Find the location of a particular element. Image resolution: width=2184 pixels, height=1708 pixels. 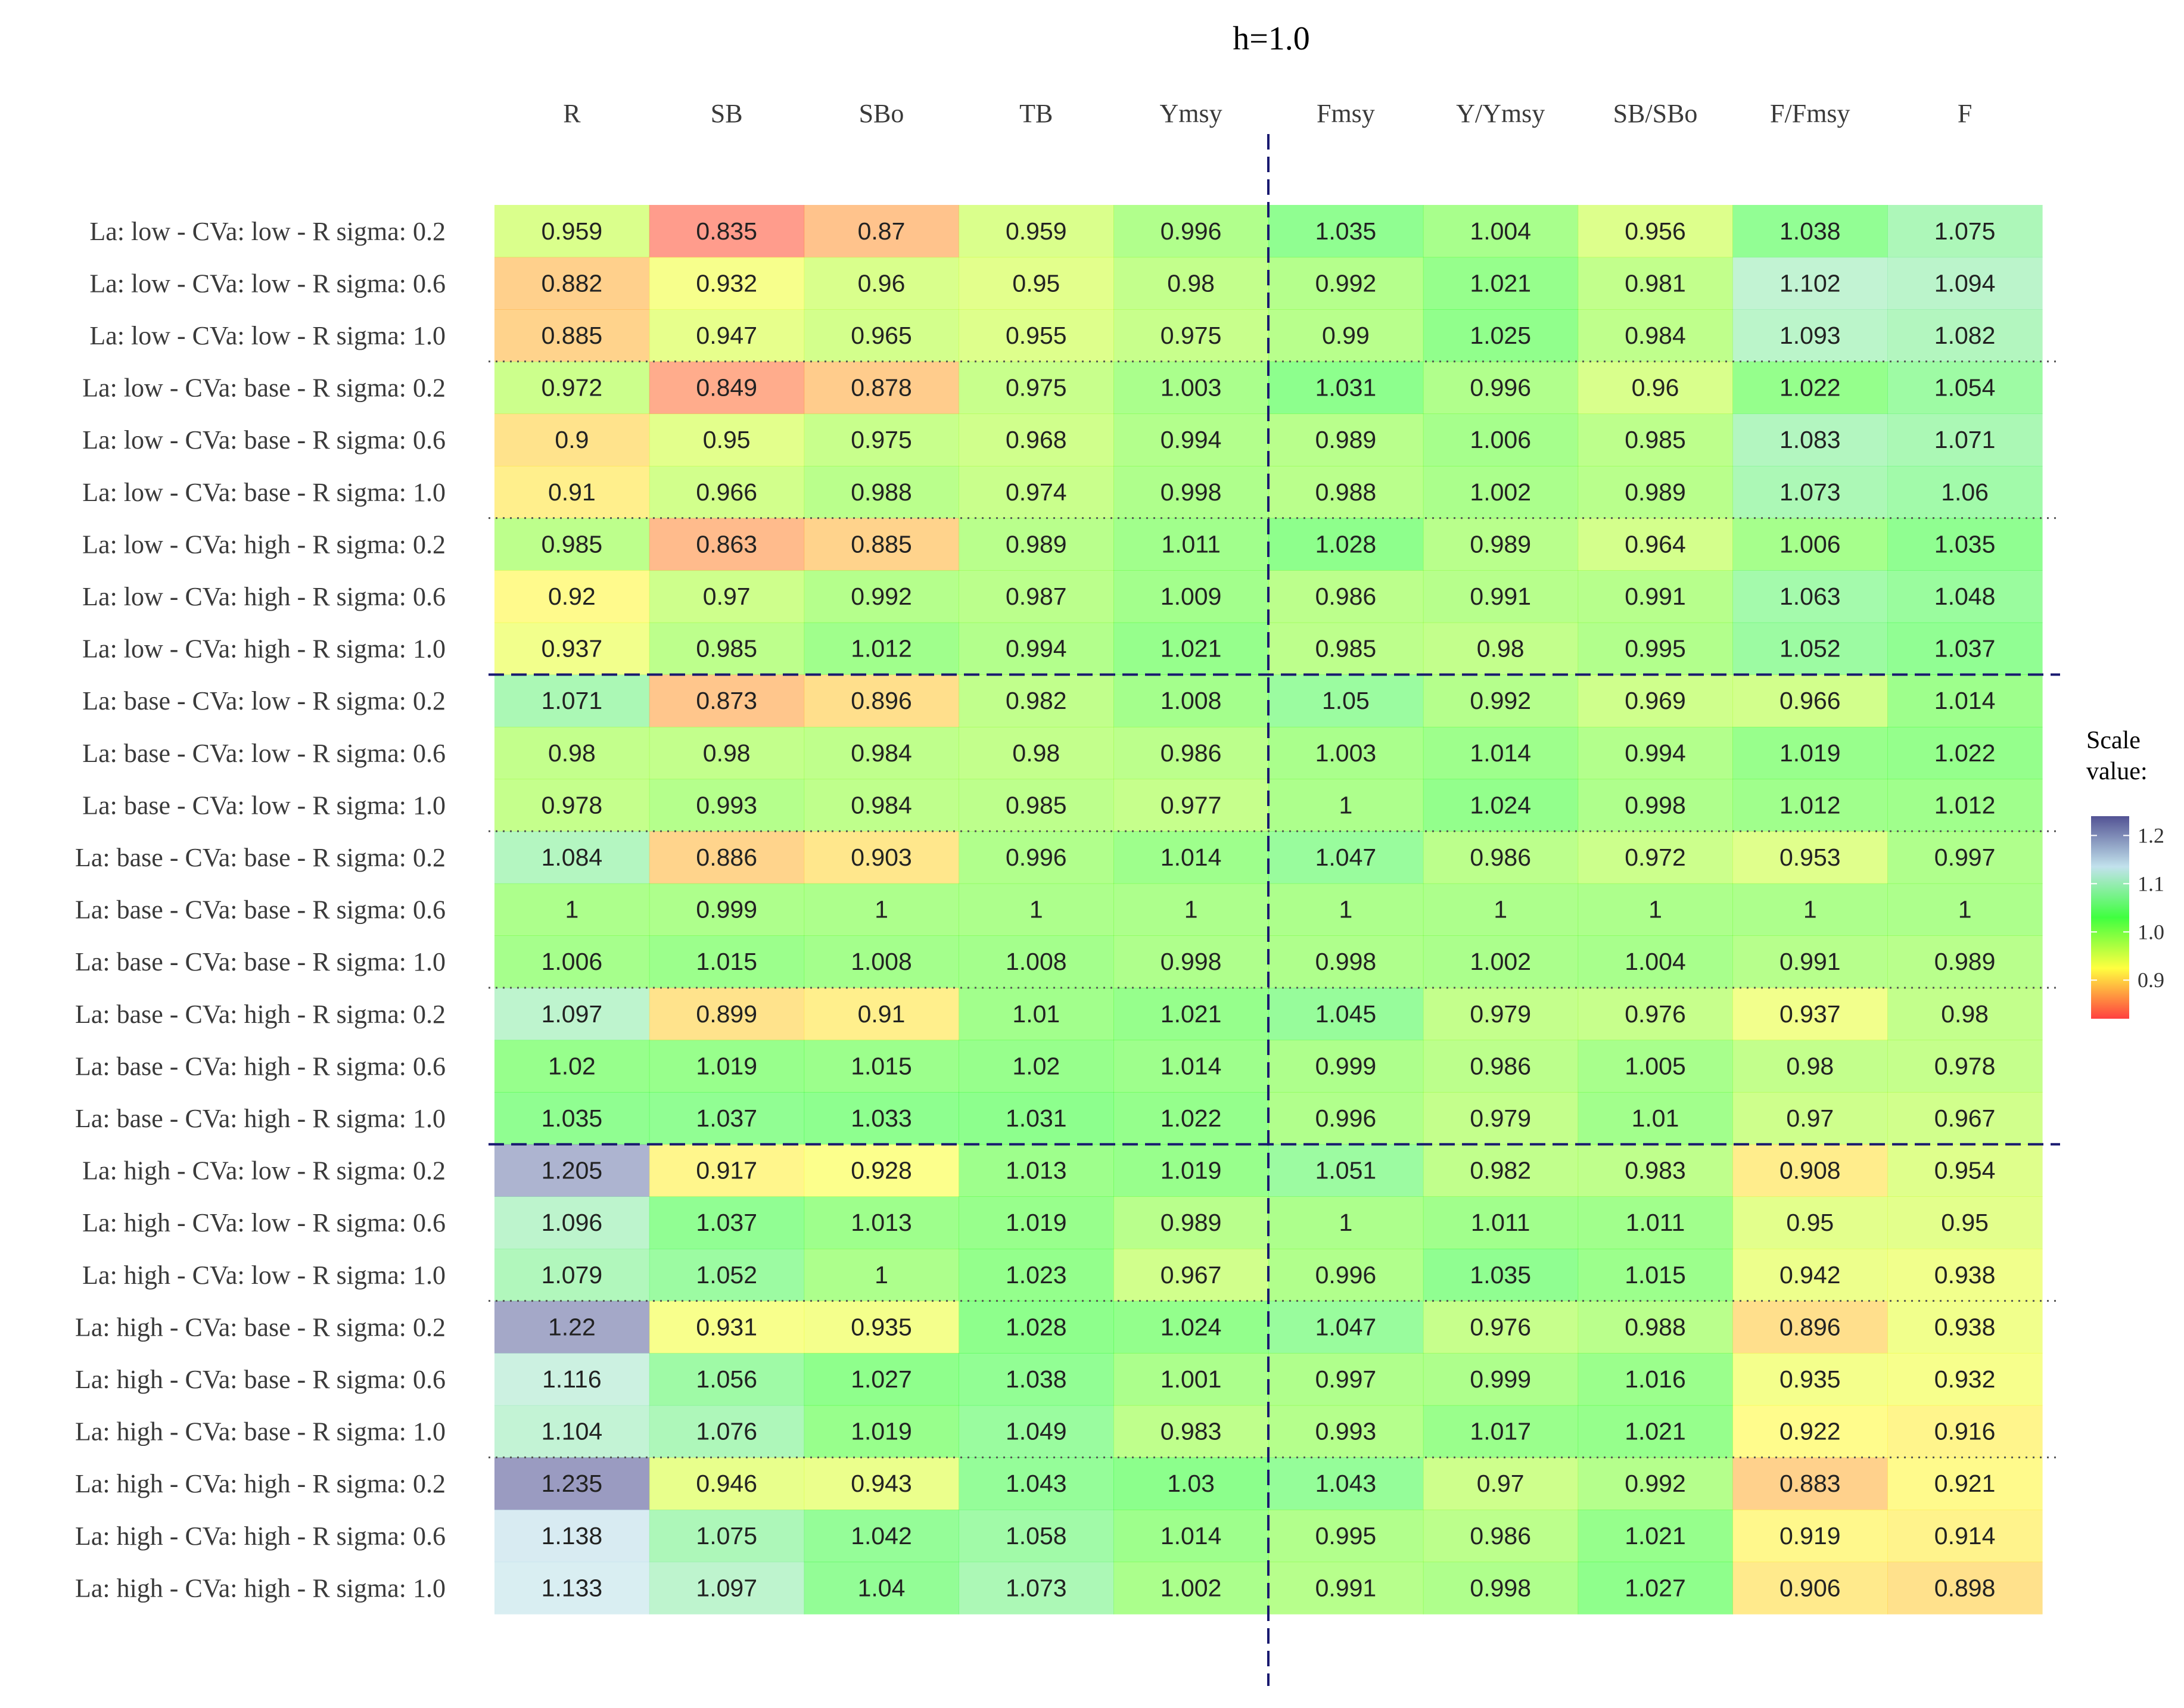

cell-value-label: 0.967 is located at coordinates (1191, 1275).